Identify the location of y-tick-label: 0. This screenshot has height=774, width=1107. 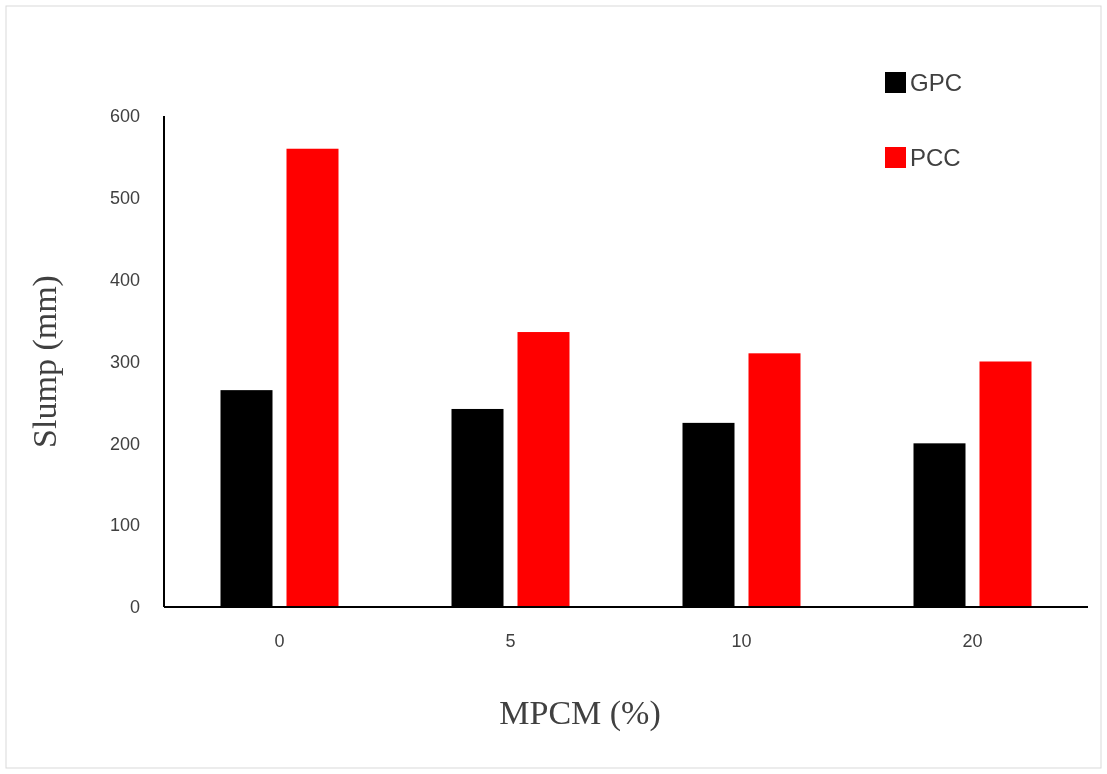
(134, 607).